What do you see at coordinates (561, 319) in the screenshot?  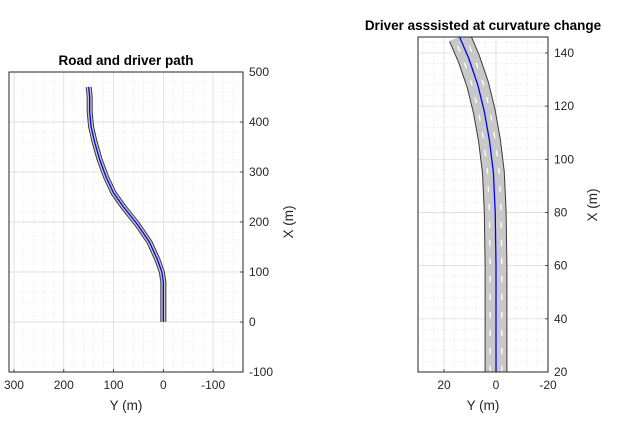 I see `y-tick-label: 40` at bounding box center [561, 319].